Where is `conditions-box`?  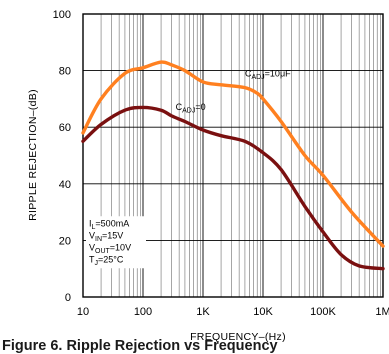
conditions-box is located at coordinates (116, 242).